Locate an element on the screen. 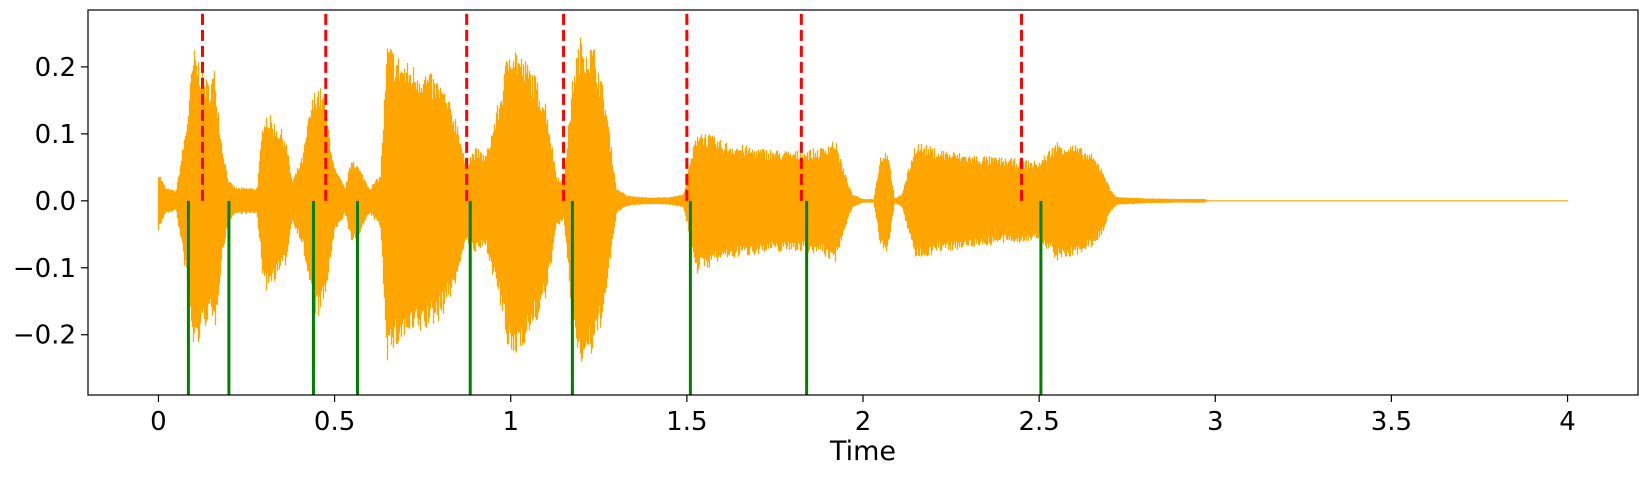  x-axis: 0 0.5 1 1.5 2 2.5 3 3.5 4 is located at coordinates (863, 416).